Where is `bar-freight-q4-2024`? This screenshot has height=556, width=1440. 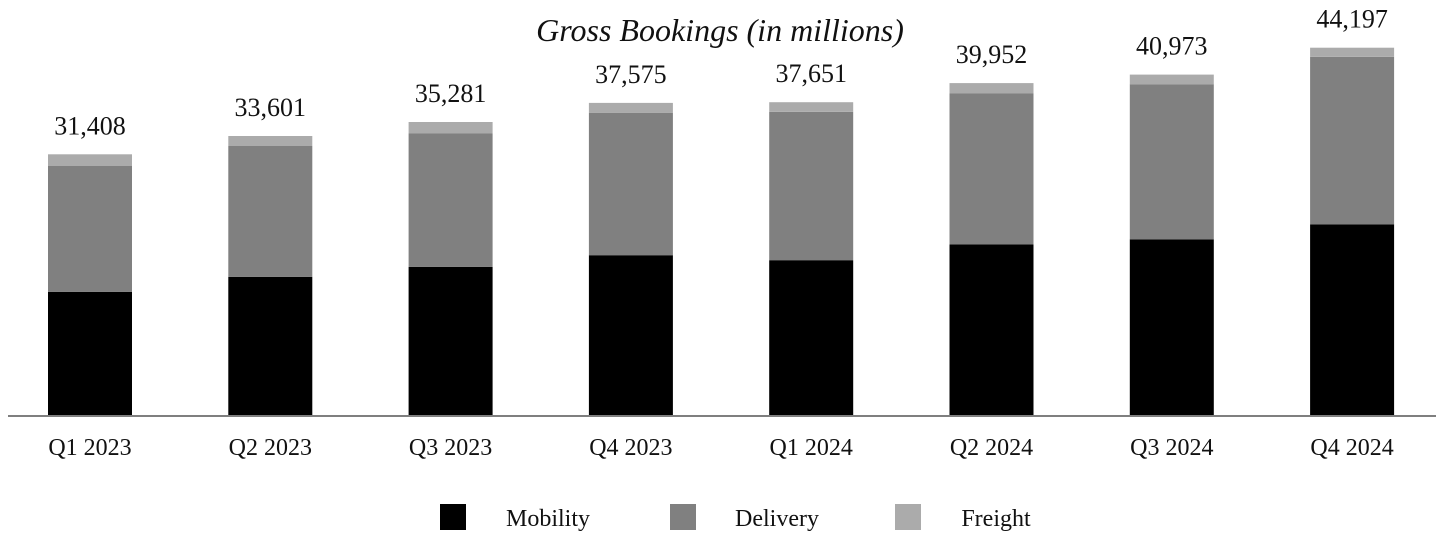
bar-freight-q4-2024 is located at coordinates (1352, 52).